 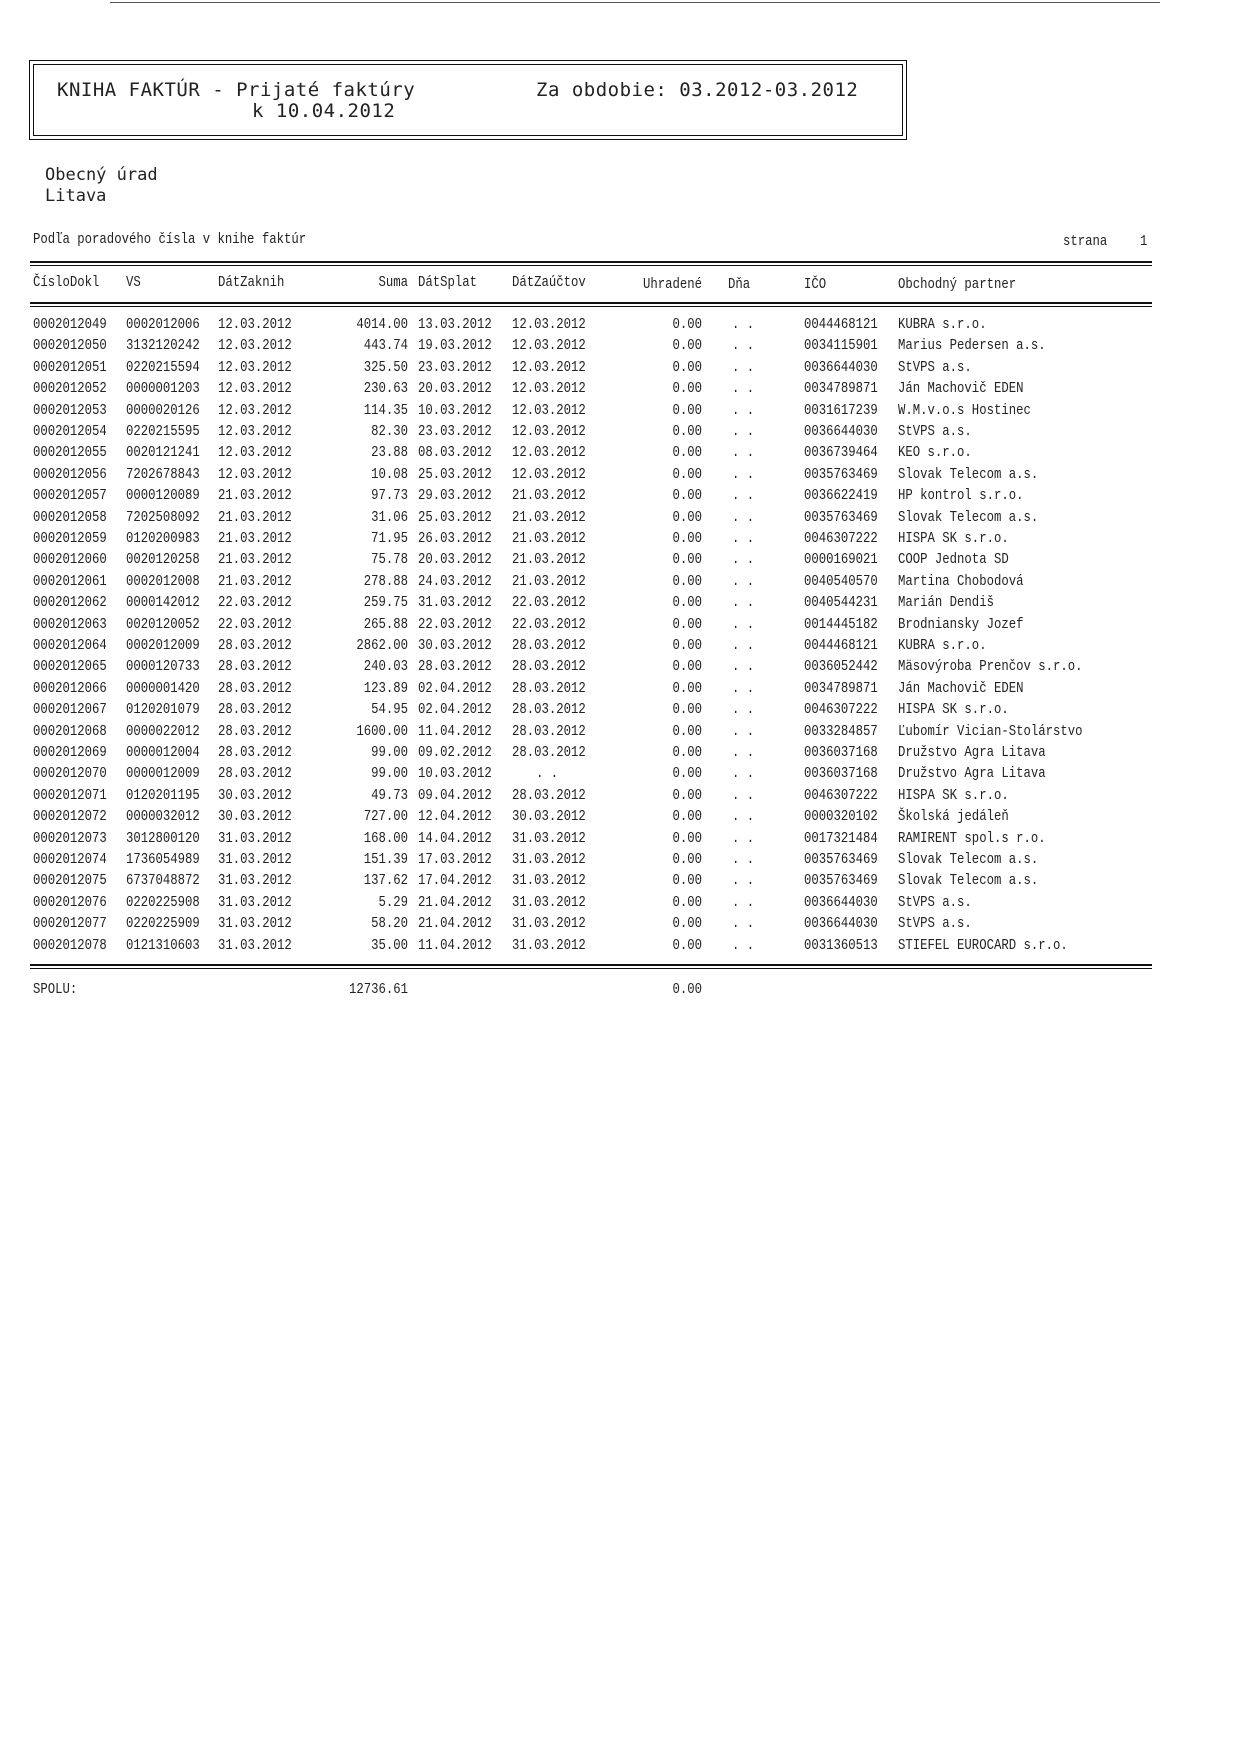 I want to click on page-number: 1, so click(x=1144, y=241).